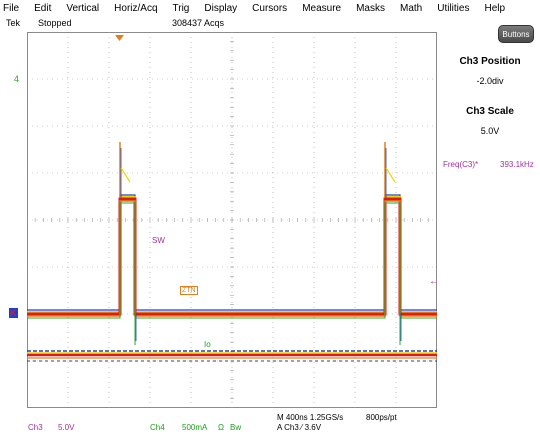 This screenshot has width=540, height=442. Describe the element at coordinates (55, 23) in the screenshot. I see `run-state: Stopped` at that location.